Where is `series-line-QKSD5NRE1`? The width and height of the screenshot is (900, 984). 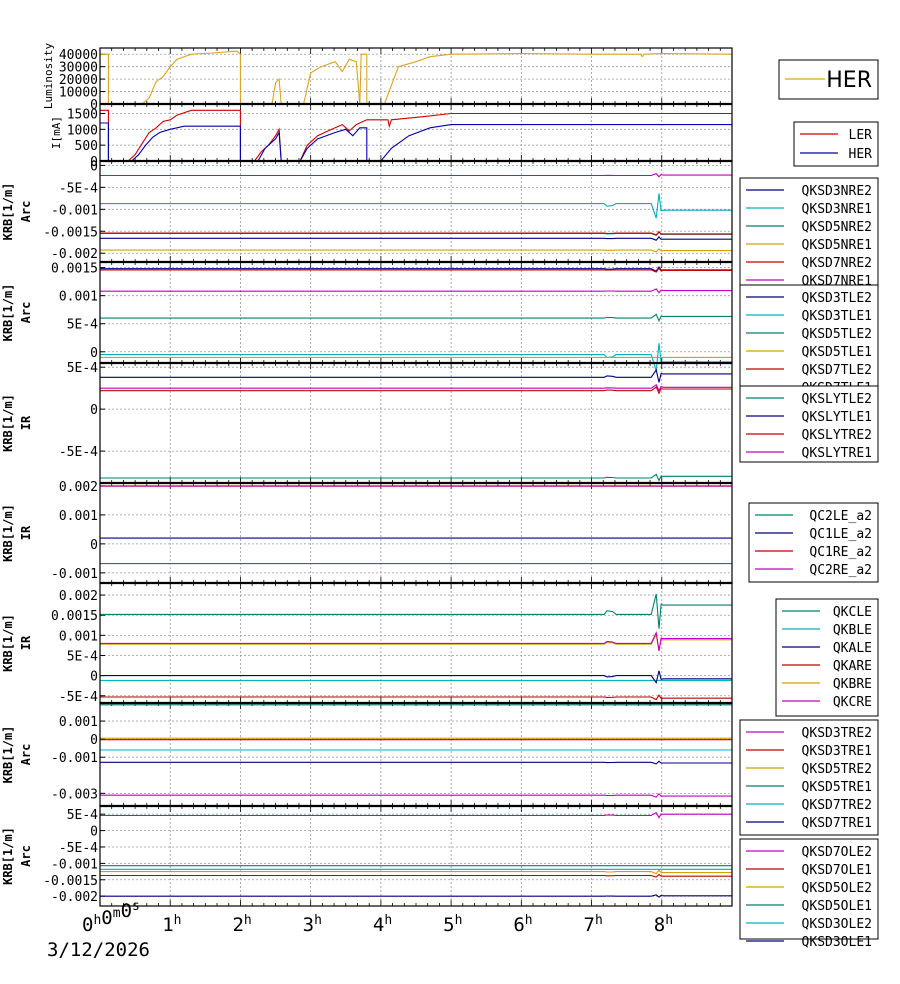 series-line-QKSD5NRE1 is located at coordinates (416, 250).